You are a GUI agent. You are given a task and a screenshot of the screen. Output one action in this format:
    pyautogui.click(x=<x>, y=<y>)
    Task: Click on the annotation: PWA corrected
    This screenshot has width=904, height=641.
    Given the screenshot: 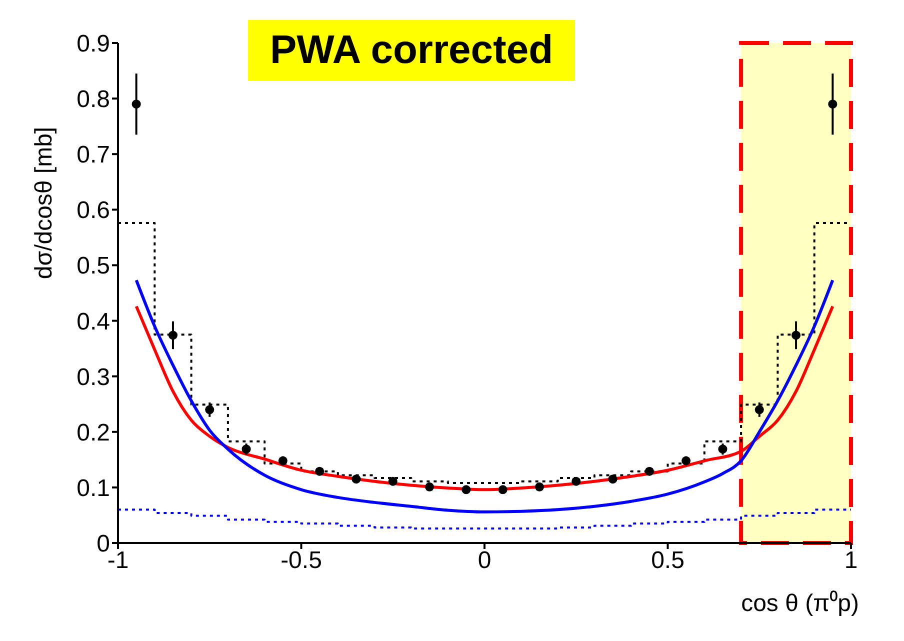 What is the action you would take?
    pyautogui.click(x=412, y=50)
    